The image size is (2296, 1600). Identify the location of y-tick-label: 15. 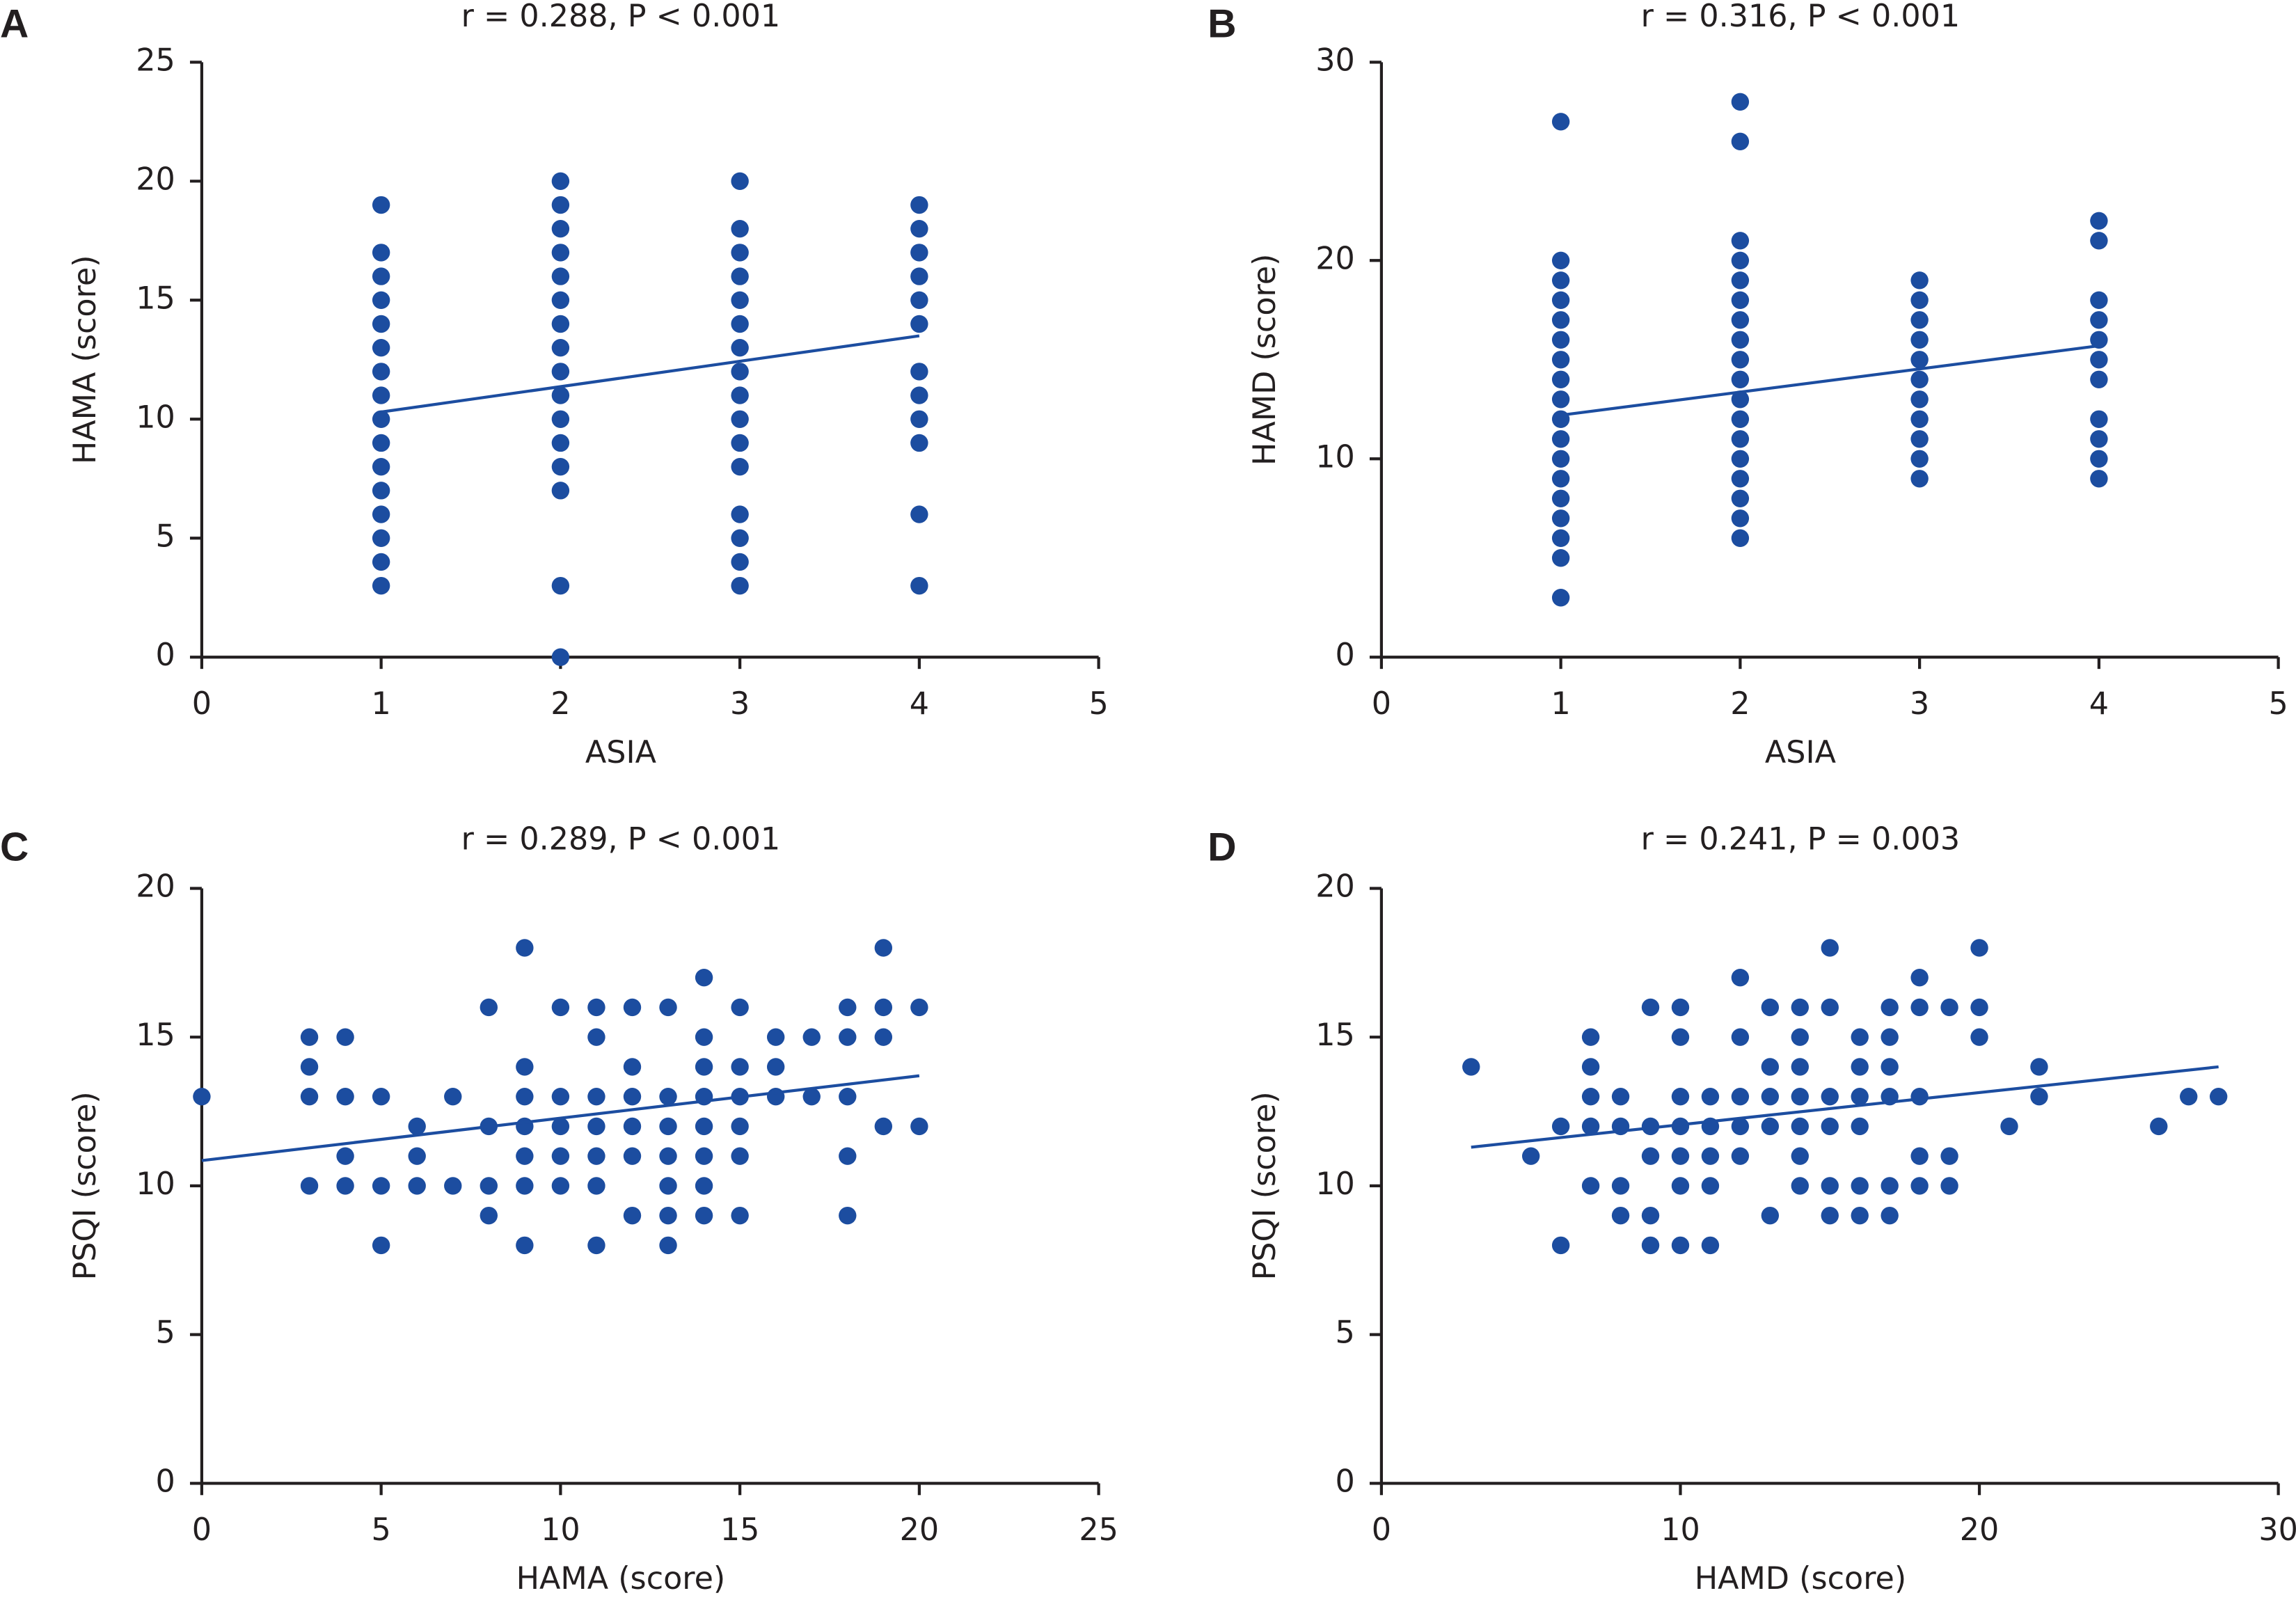
(1335, 1035).